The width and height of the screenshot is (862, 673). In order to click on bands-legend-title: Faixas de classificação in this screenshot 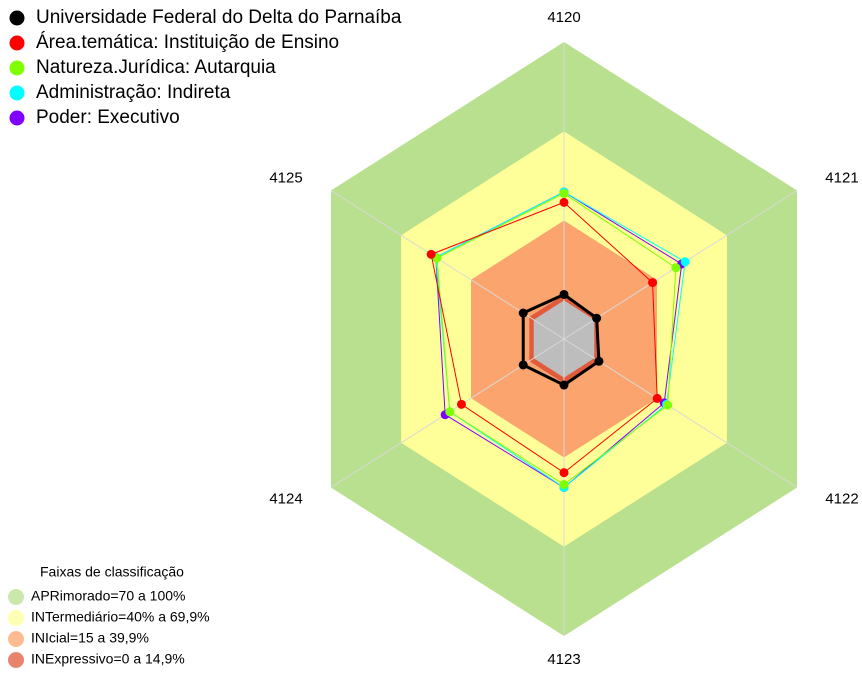, I will do `click(112, 572)`.